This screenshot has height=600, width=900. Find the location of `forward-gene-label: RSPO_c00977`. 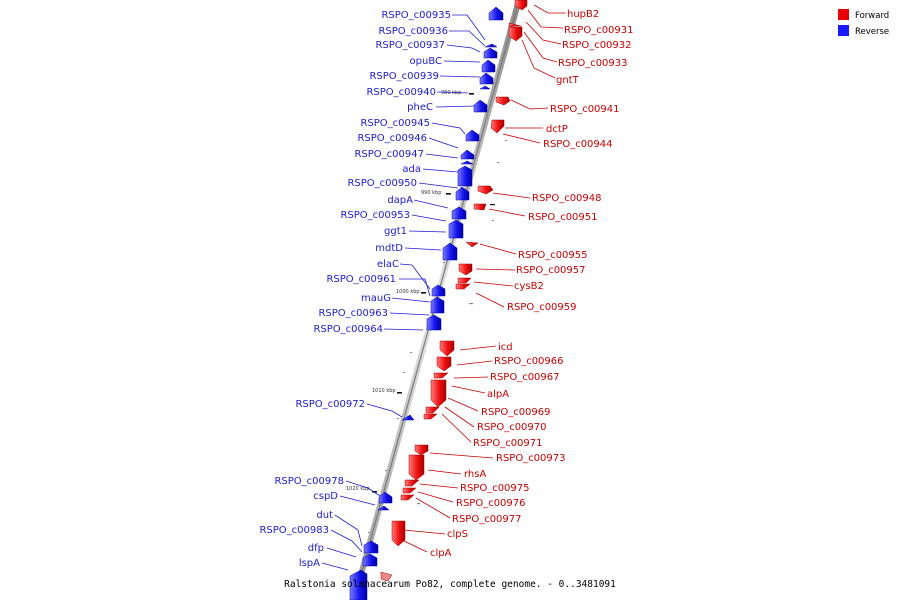

forward-gene-label: RSPO_c00977 is located at coordinates (487, 519).